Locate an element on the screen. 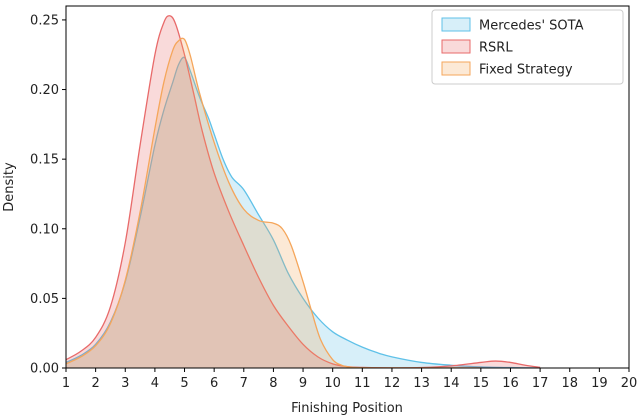 Image resolution: width=640 pixels, height=417 pixels. x-tick-label: 20 is located at coordinates (629, 383).